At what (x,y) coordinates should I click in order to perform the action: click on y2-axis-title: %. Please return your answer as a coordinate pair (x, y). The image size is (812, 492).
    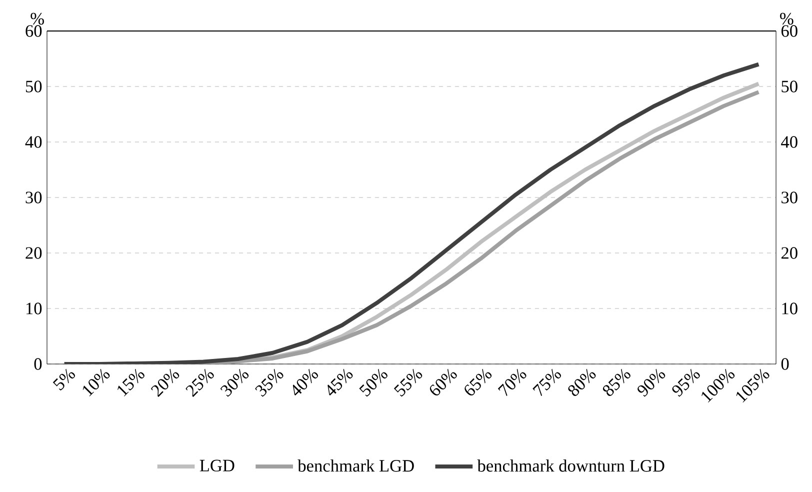
    Looking at the image, I should click on (787, 18).